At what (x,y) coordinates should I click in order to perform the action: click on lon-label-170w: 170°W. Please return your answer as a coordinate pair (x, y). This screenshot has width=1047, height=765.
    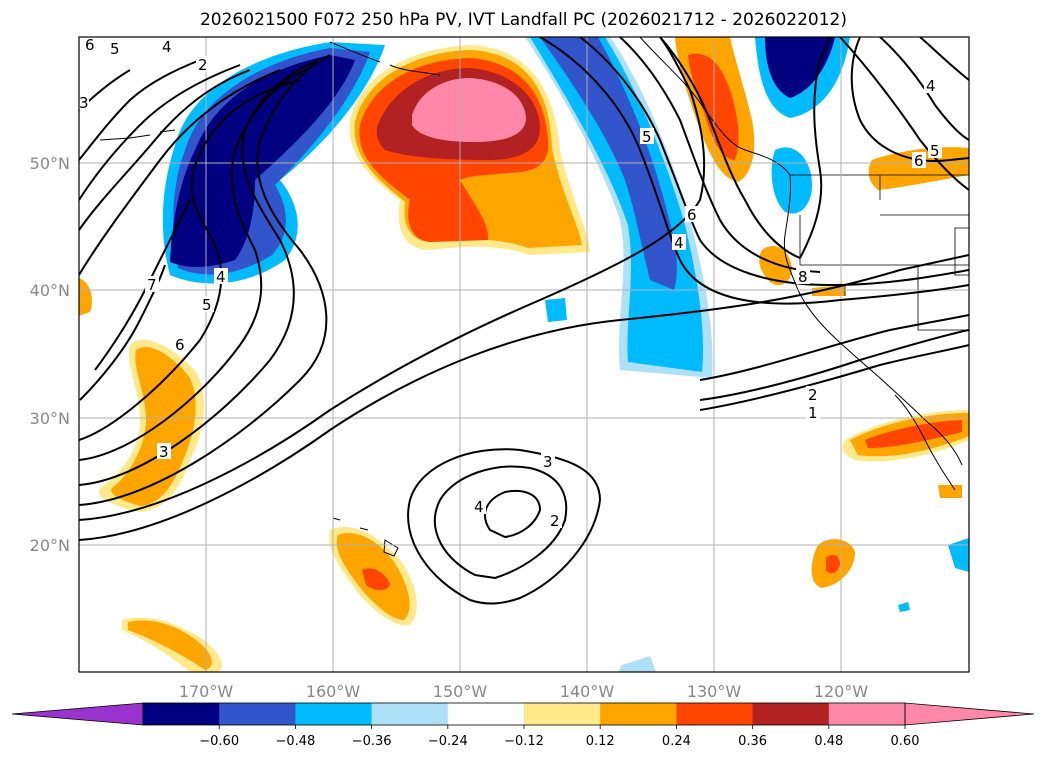
    Looking at the image, I should click on (206, 691).